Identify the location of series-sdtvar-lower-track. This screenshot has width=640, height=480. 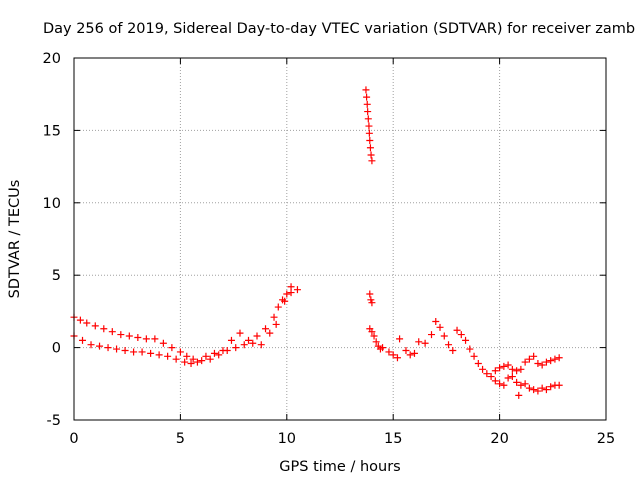
(182, 328).